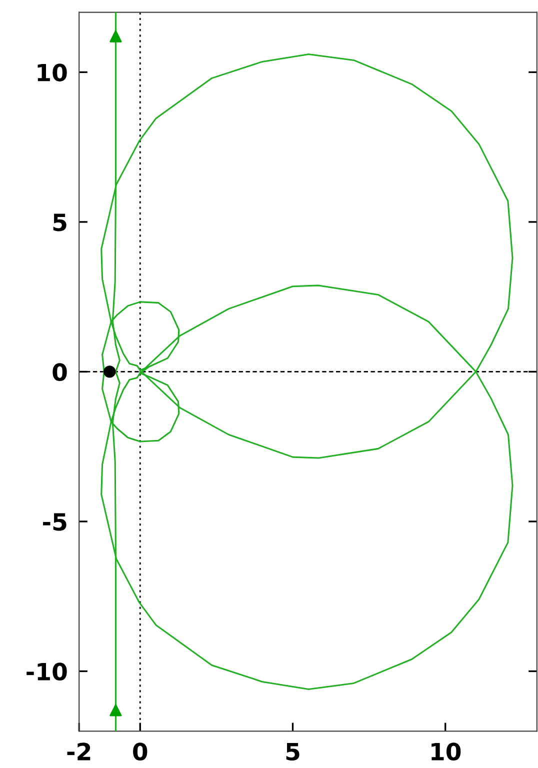  I want to click on x-tick-label: -2, so click(78, 751).